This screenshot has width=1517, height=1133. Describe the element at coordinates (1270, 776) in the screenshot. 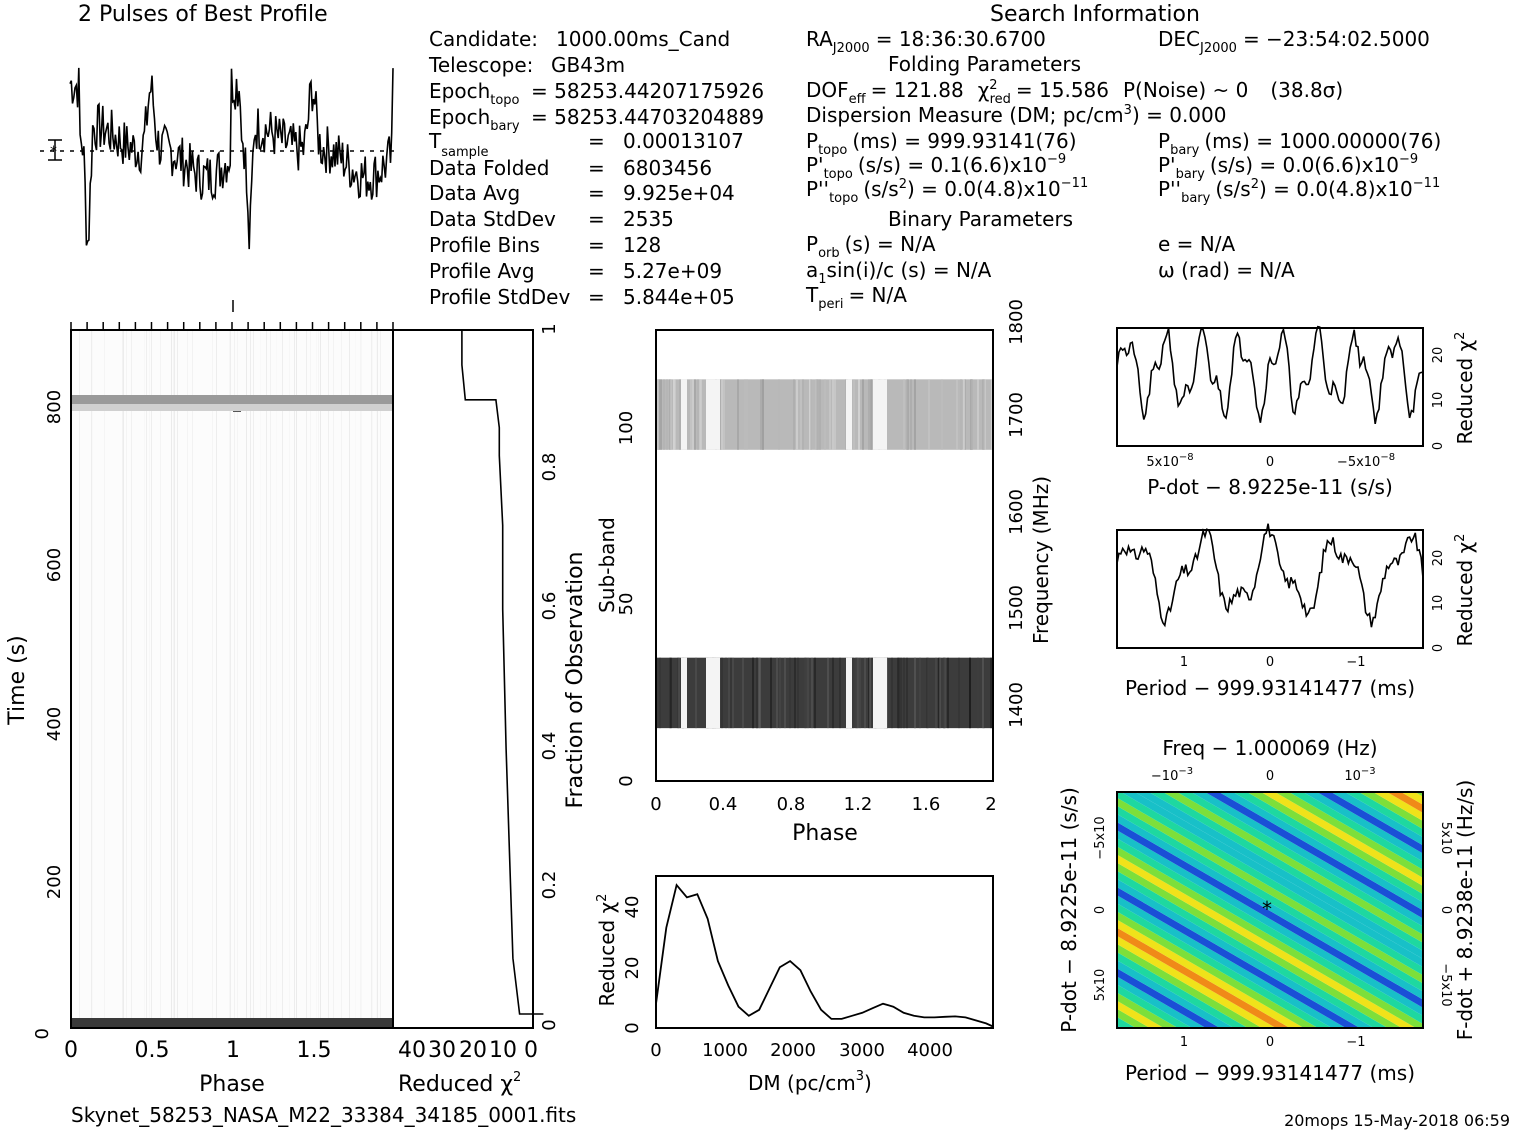

I see `freq-top-tick-0: 0` at that location.